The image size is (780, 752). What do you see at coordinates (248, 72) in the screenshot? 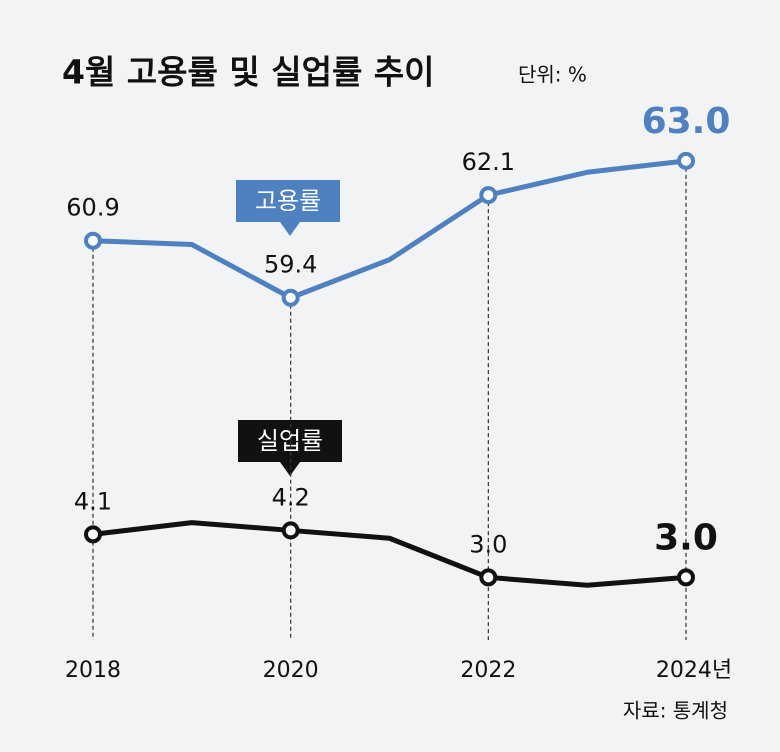
I see `chart-title: 4월 고용률 및 실업률 추이` at bounding box center [248, 72].